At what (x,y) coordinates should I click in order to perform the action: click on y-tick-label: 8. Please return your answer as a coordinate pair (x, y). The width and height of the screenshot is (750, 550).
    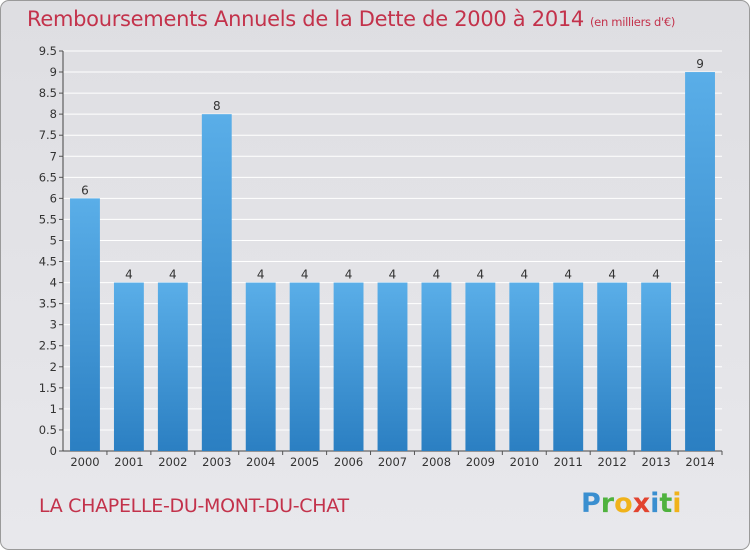
    Looking at the image, I should click on (53, 114).